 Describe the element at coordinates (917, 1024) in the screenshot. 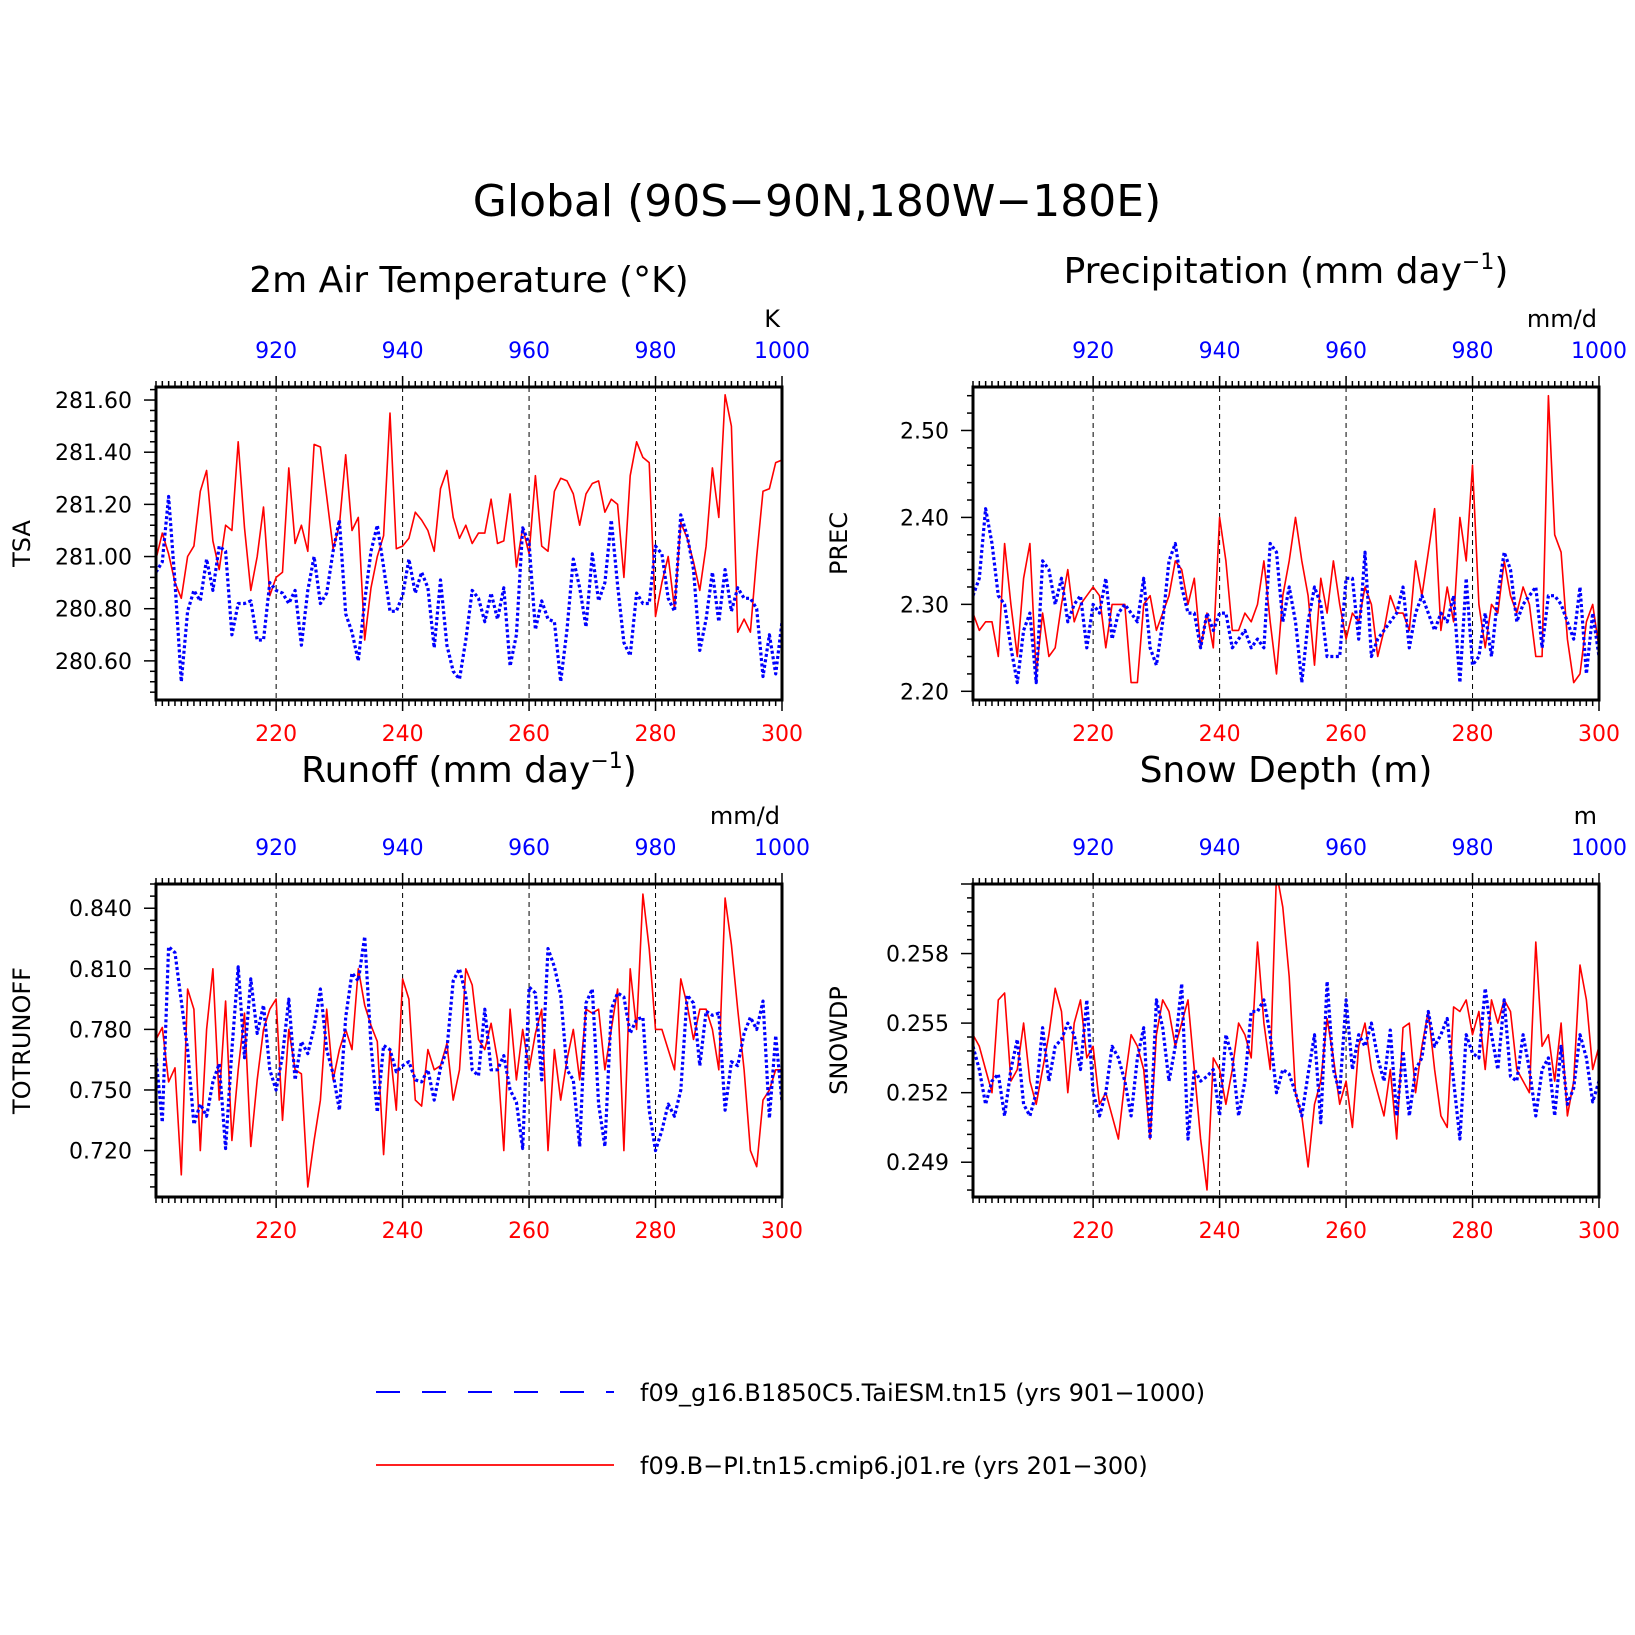

I see `y-tick-label: 0.255` at that location.